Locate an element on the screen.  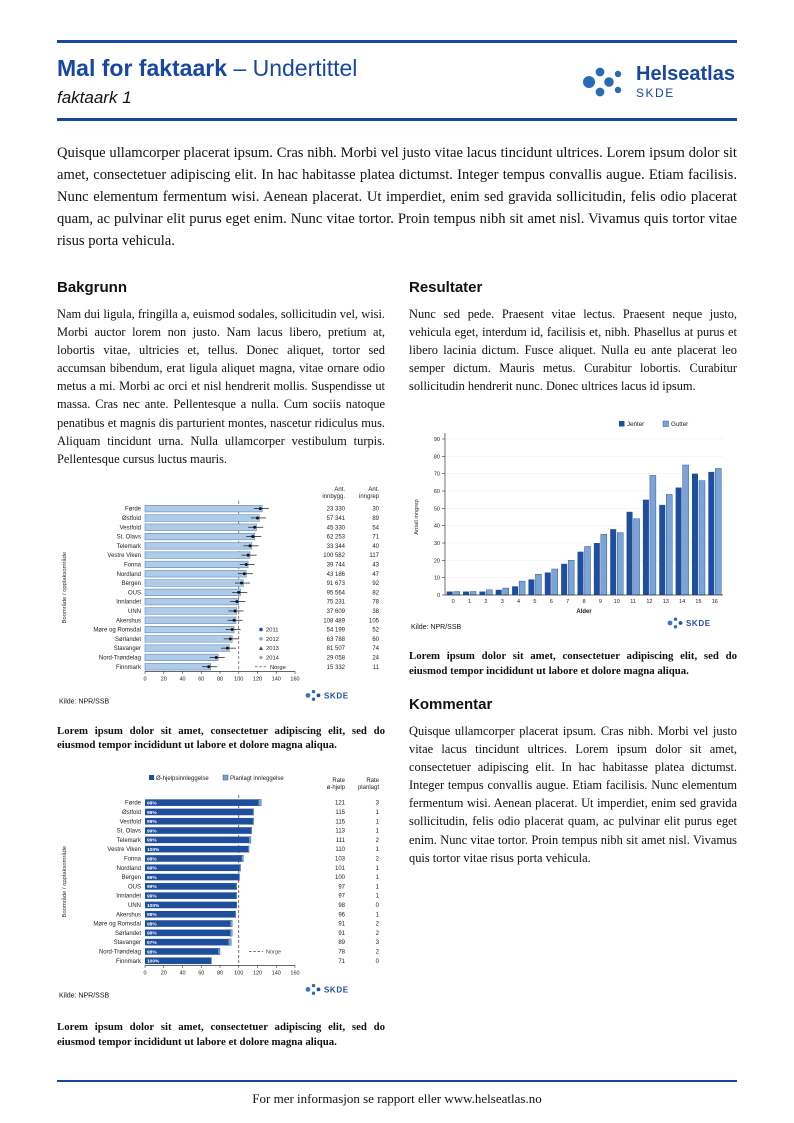
svg-text: 113 is located at coordinates (340, 832).